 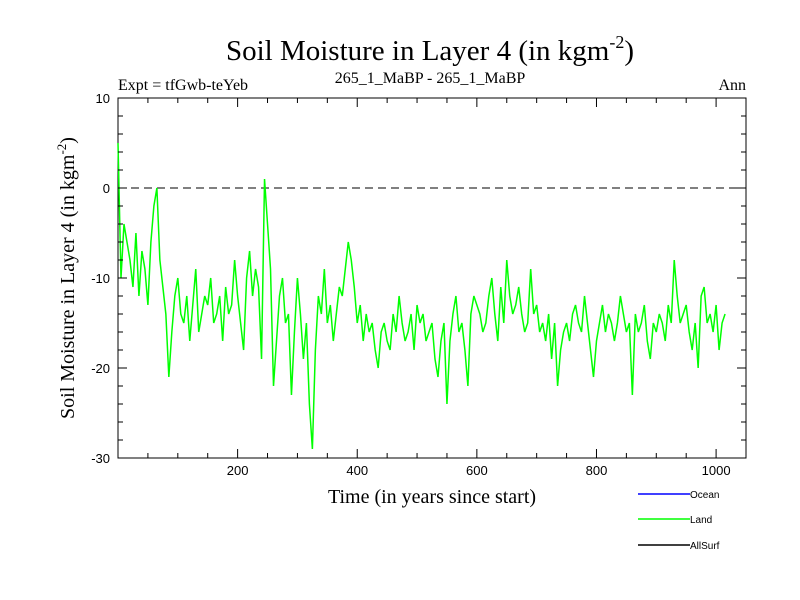 I want to click on x-tick-label: 400, so click(x=357, y=470).